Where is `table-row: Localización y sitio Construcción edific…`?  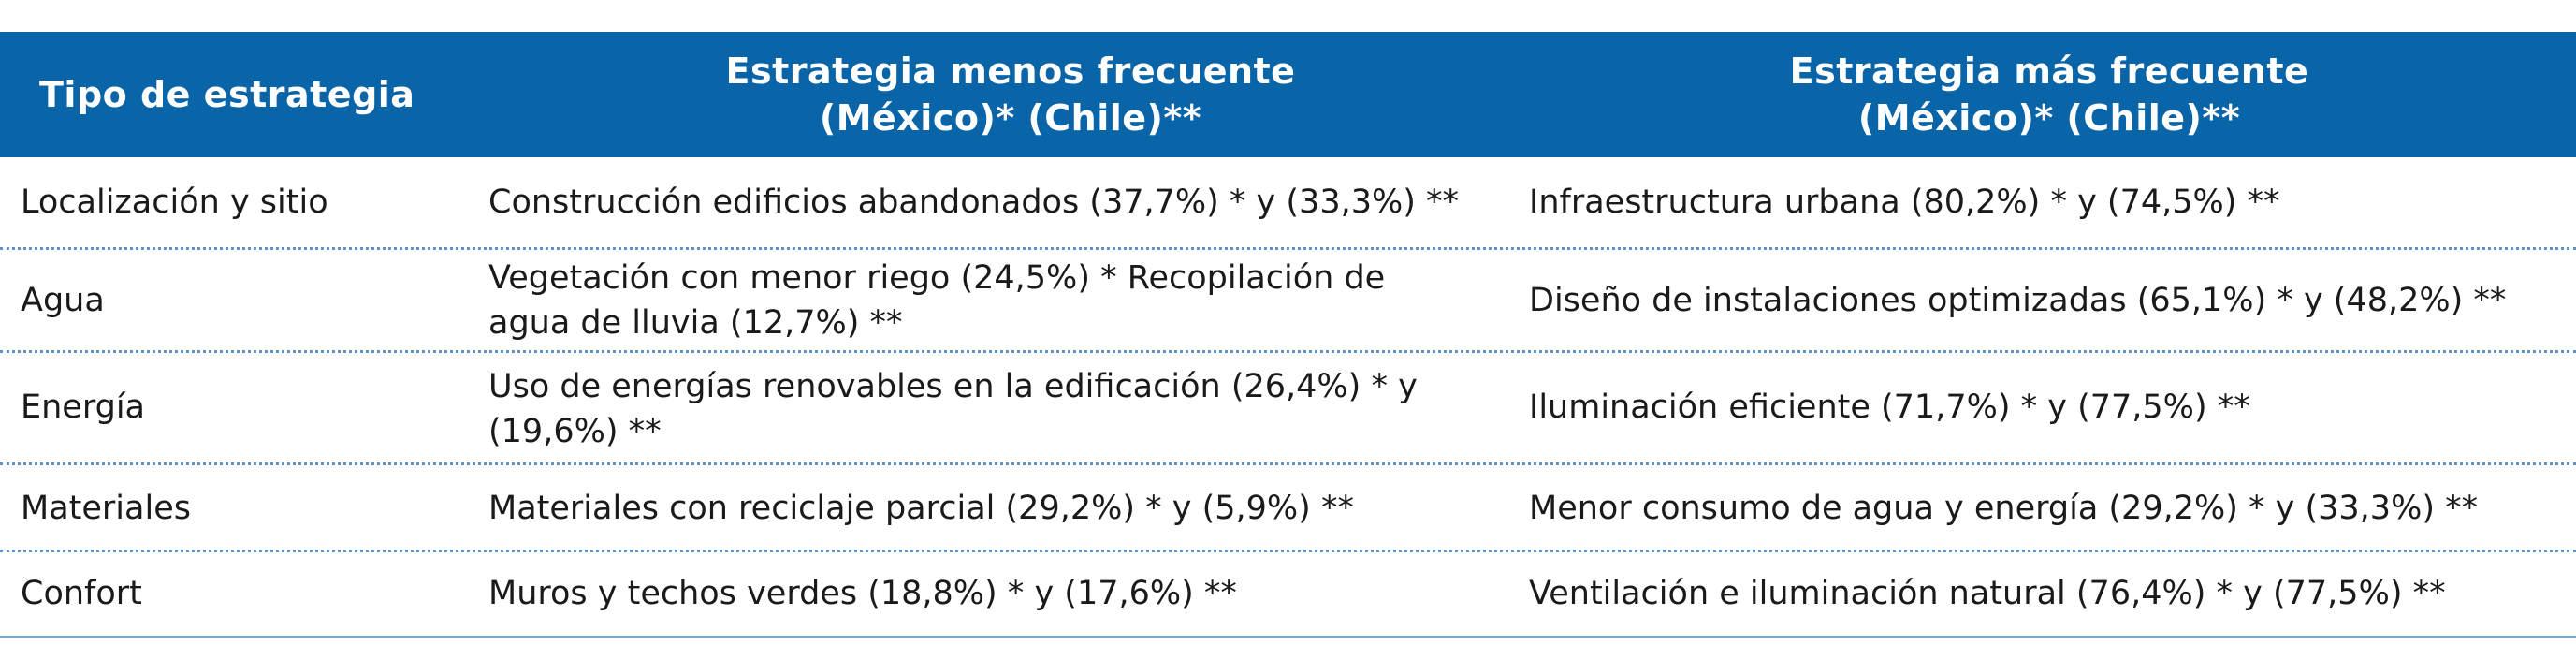
table-row: Localización y sitio Construcción edific… is located at coordinates (1288, 203).